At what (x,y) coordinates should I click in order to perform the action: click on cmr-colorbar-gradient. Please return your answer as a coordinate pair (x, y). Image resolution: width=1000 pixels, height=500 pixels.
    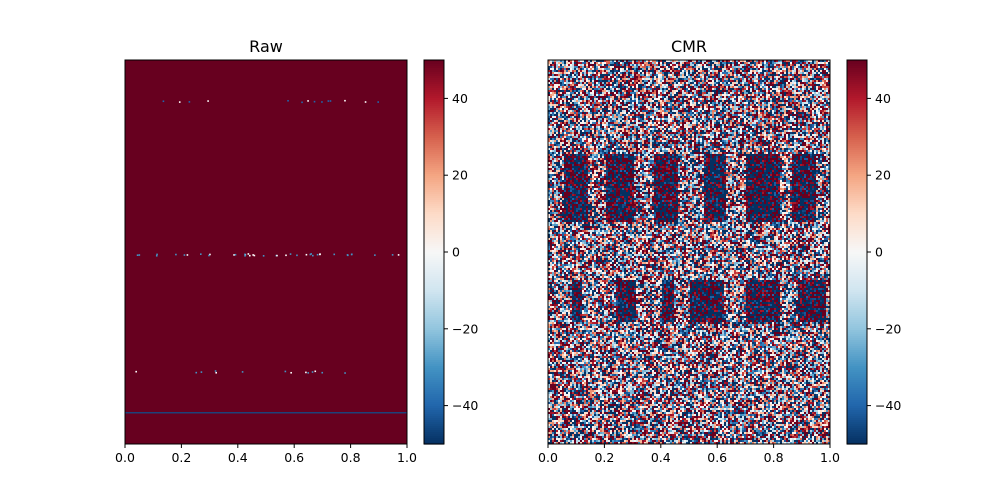
    Looking at the image, I should click on (857, 252).